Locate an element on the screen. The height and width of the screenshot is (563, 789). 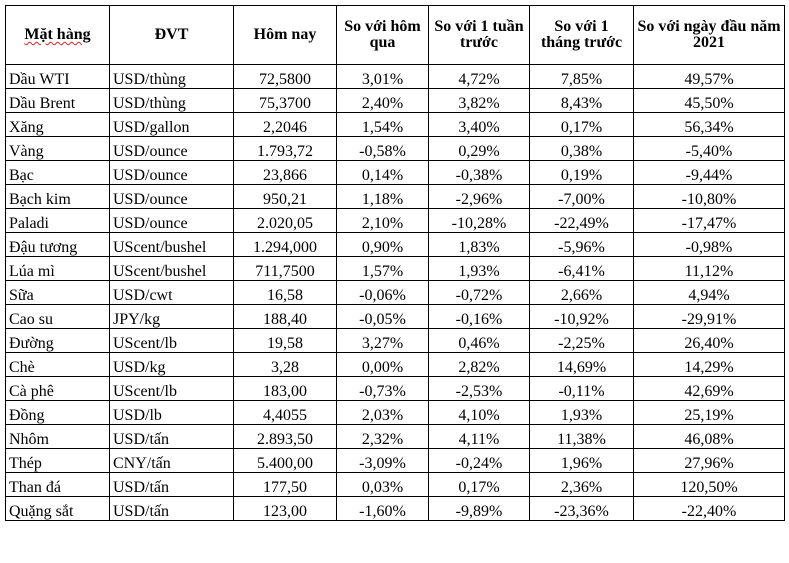
cell-vs-week: -0,16% is located at coordinates (479, 316).